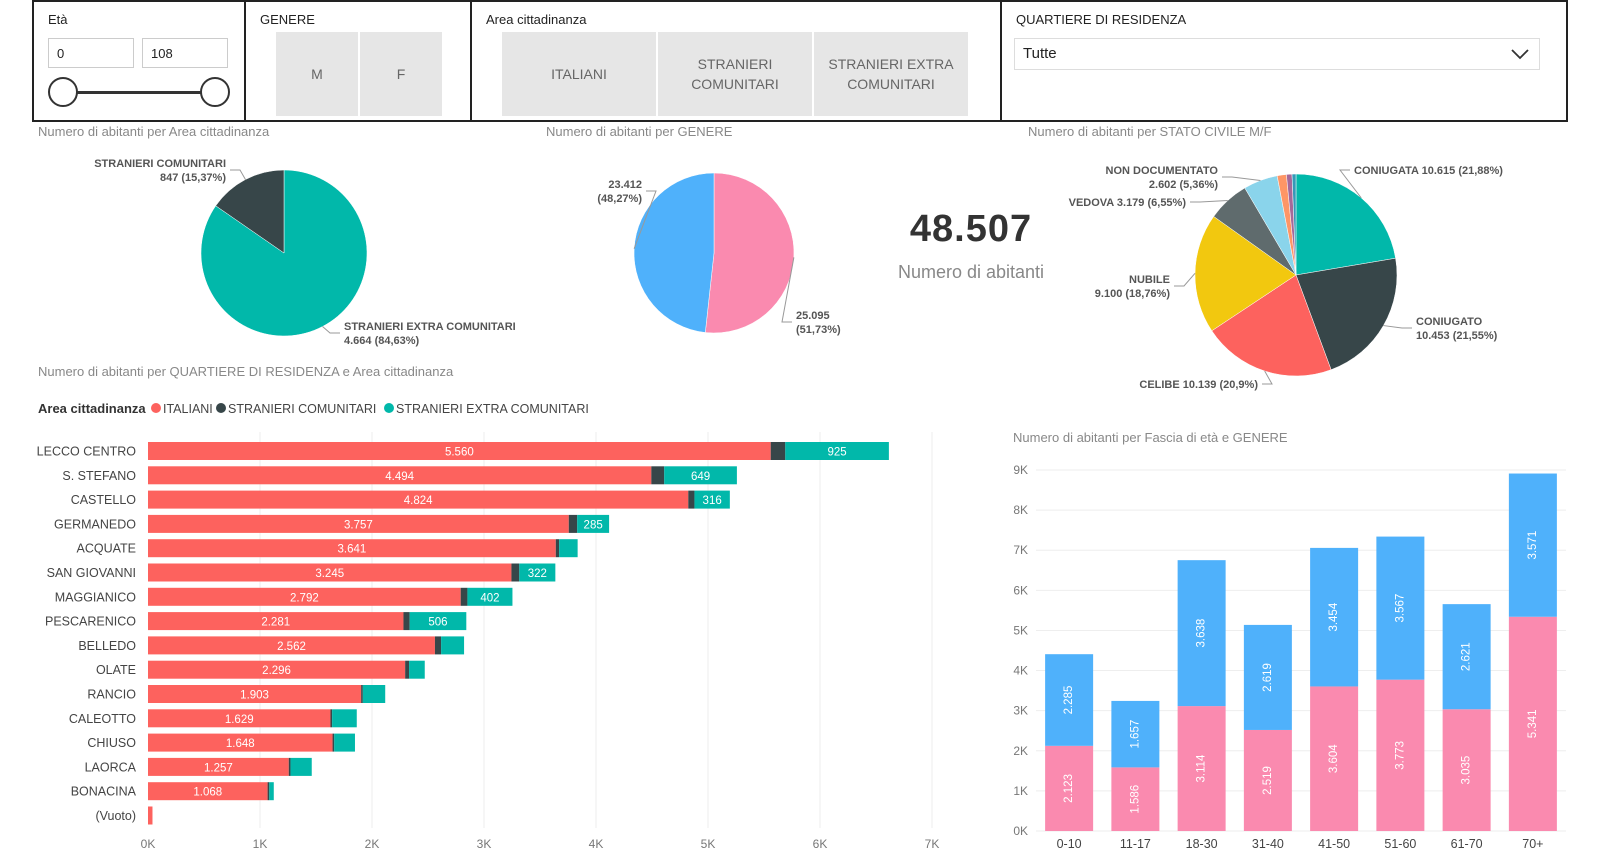  Describe the element at coordinates (515, 572) in the screenshot. I see `bar-san-giovanni-stranieri-comunitari` at that location.